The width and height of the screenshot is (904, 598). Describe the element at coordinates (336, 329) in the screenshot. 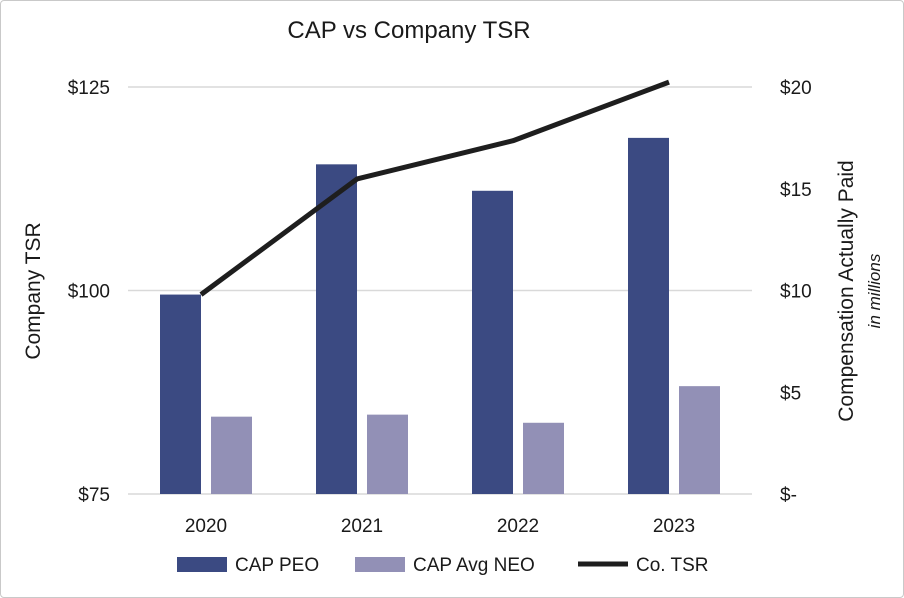

I see `bar-cap-peo-2021` at that location.